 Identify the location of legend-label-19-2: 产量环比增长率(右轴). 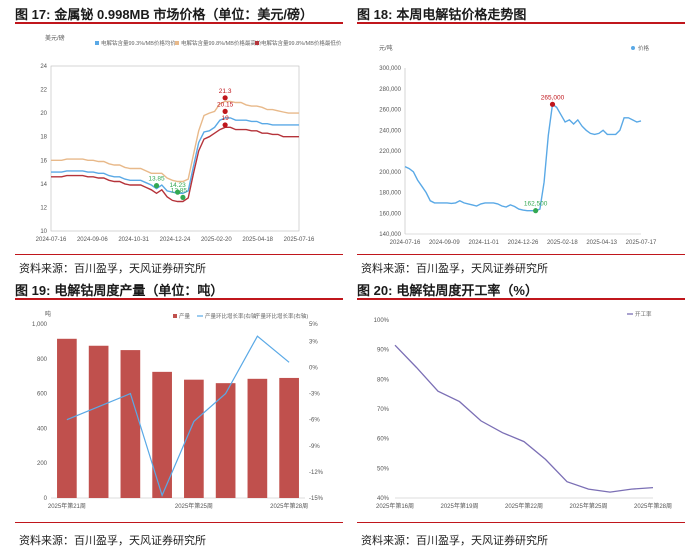
(281, 316).